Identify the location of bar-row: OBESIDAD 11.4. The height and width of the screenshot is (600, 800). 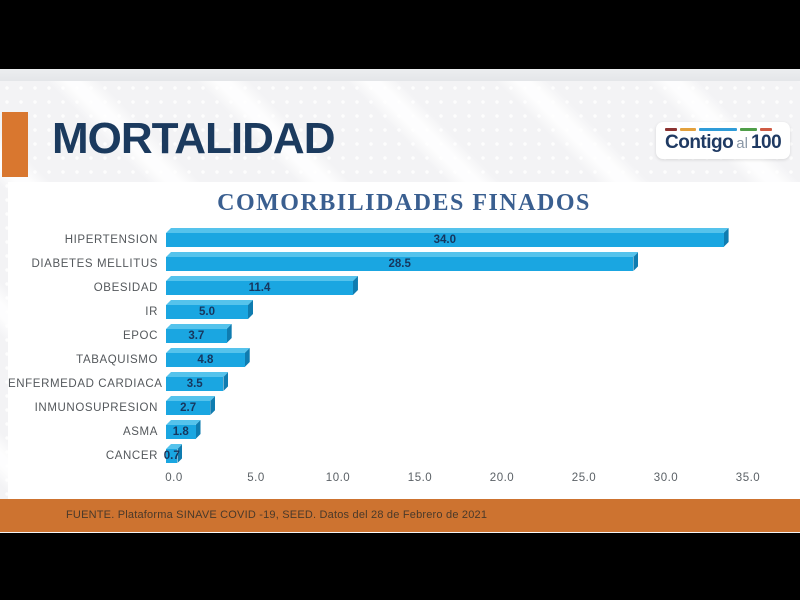
(387, 288).